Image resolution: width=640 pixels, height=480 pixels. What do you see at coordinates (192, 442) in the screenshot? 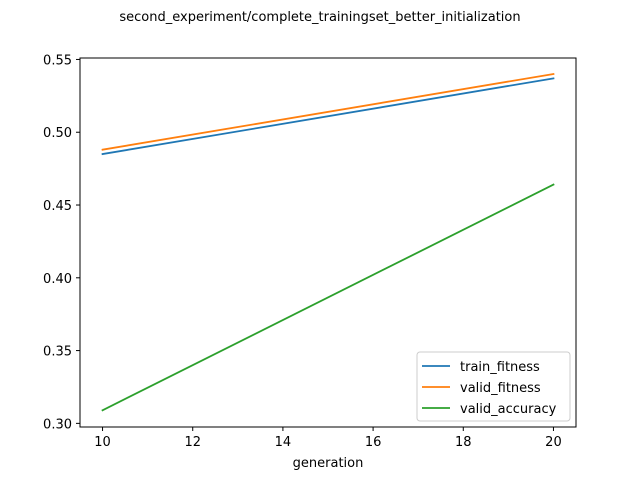
I see `x-tick-label: 12` at bounding box center [192, 442].